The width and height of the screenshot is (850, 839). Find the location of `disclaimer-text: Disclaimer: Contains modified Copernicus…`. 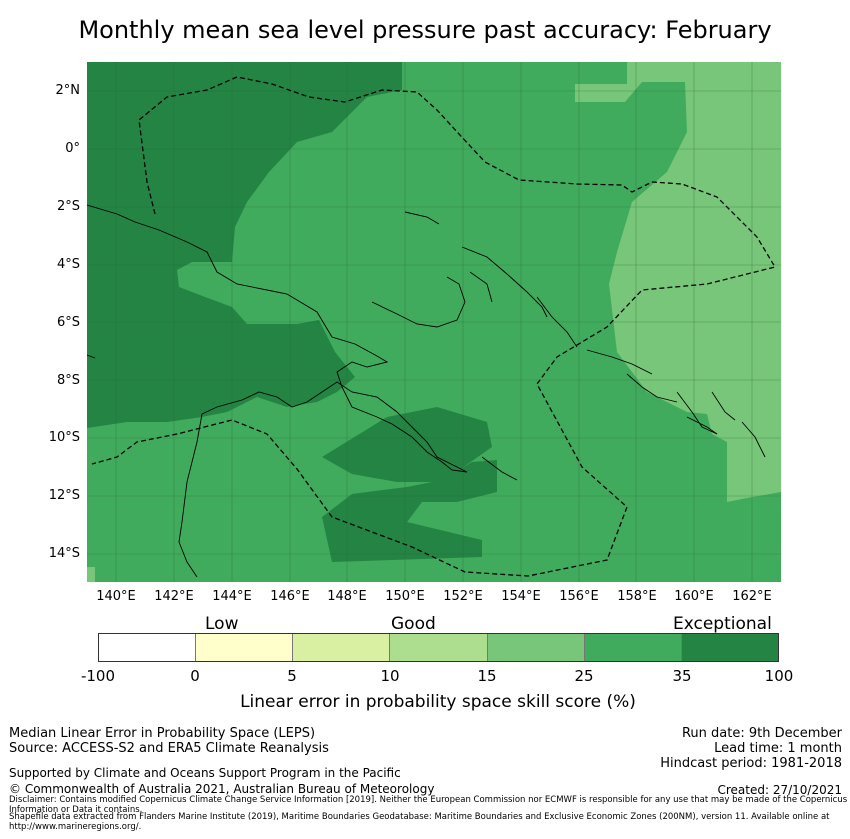

disclaimer-text: Disclaimer: Contains modified Copernicus… is located at coordinates (428, 805).